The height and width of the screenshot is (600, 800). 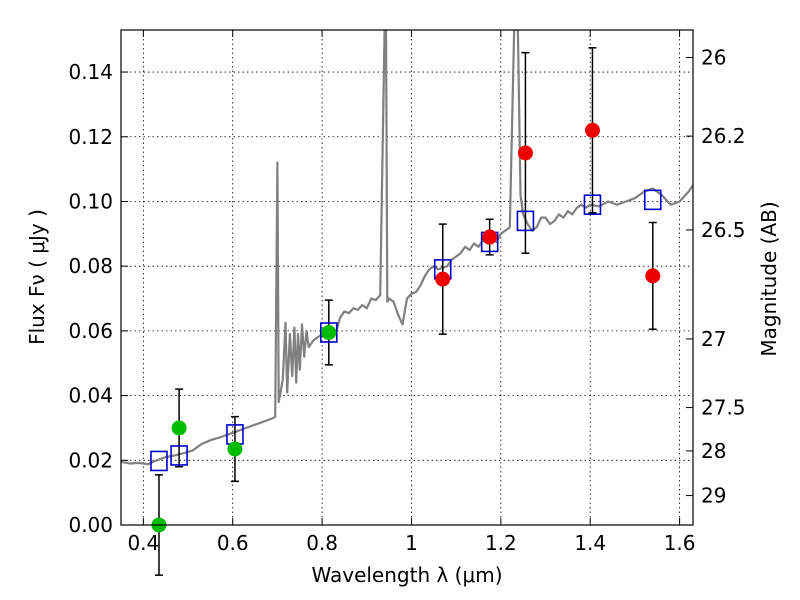 I want to click on x-tick-label: 1, so click(x=411, y=543).